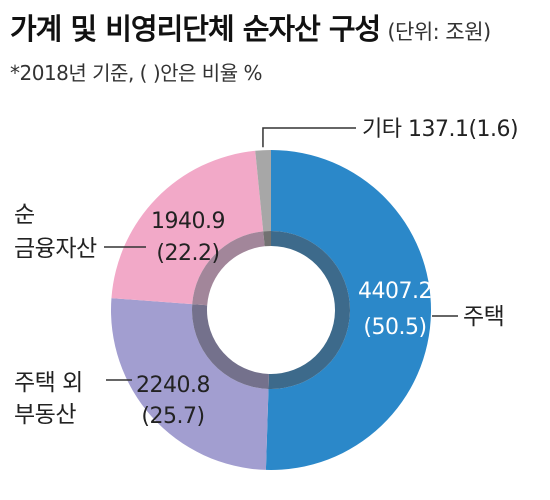 Image resolution: width=550 pixels, height=500 pixels. What do you see at coordinates (394, 327) in the screenshot?
I see `data-label-house-percent: (50.5)` at bounding box center [394, 327].